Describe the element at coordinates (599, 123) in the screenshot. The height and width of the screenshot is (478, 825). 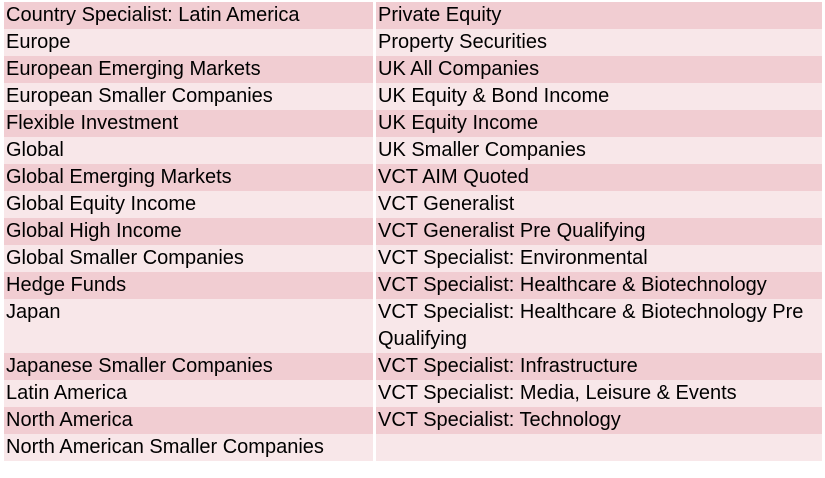
I see `table-cell: UK Equity Income` at that location.